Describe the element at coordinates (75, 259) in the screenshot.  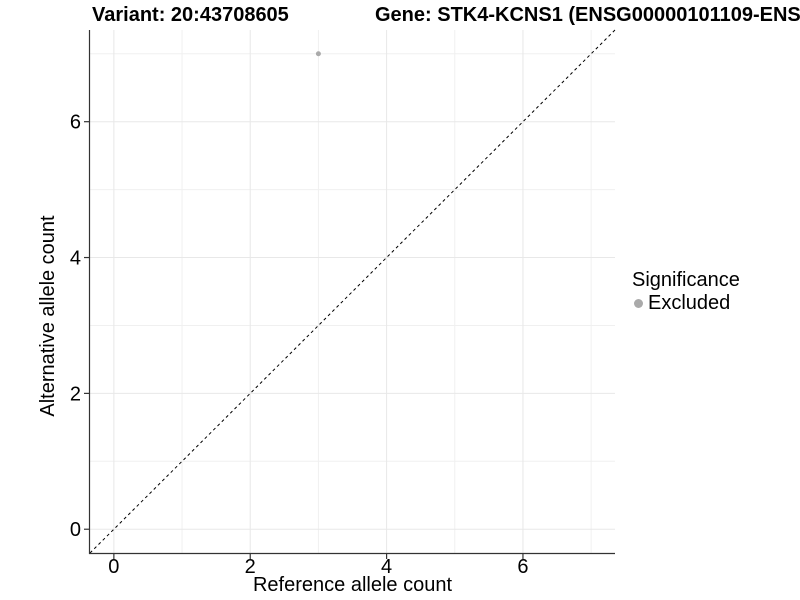
I see `y-tick-label: 4` at that location.